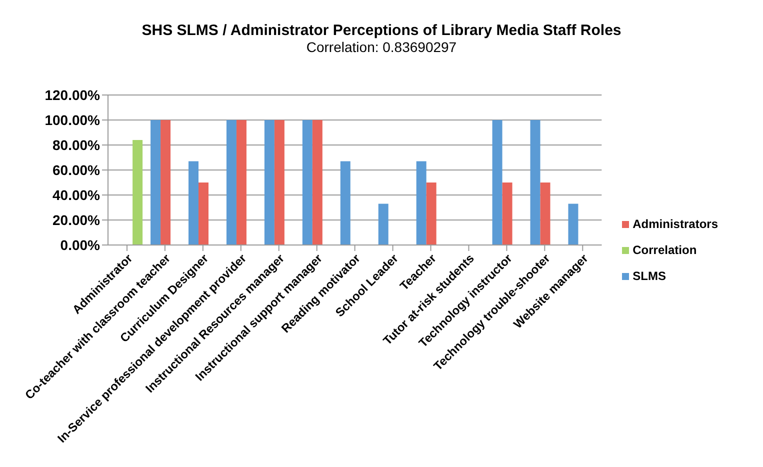 The width and height of the screenshot is (763, 467). What do you see at coordinates (381, 47) in the screenshot?
I see `chart-subtitle: Correlation: 0.83690297` at bounding box center [381, 47].